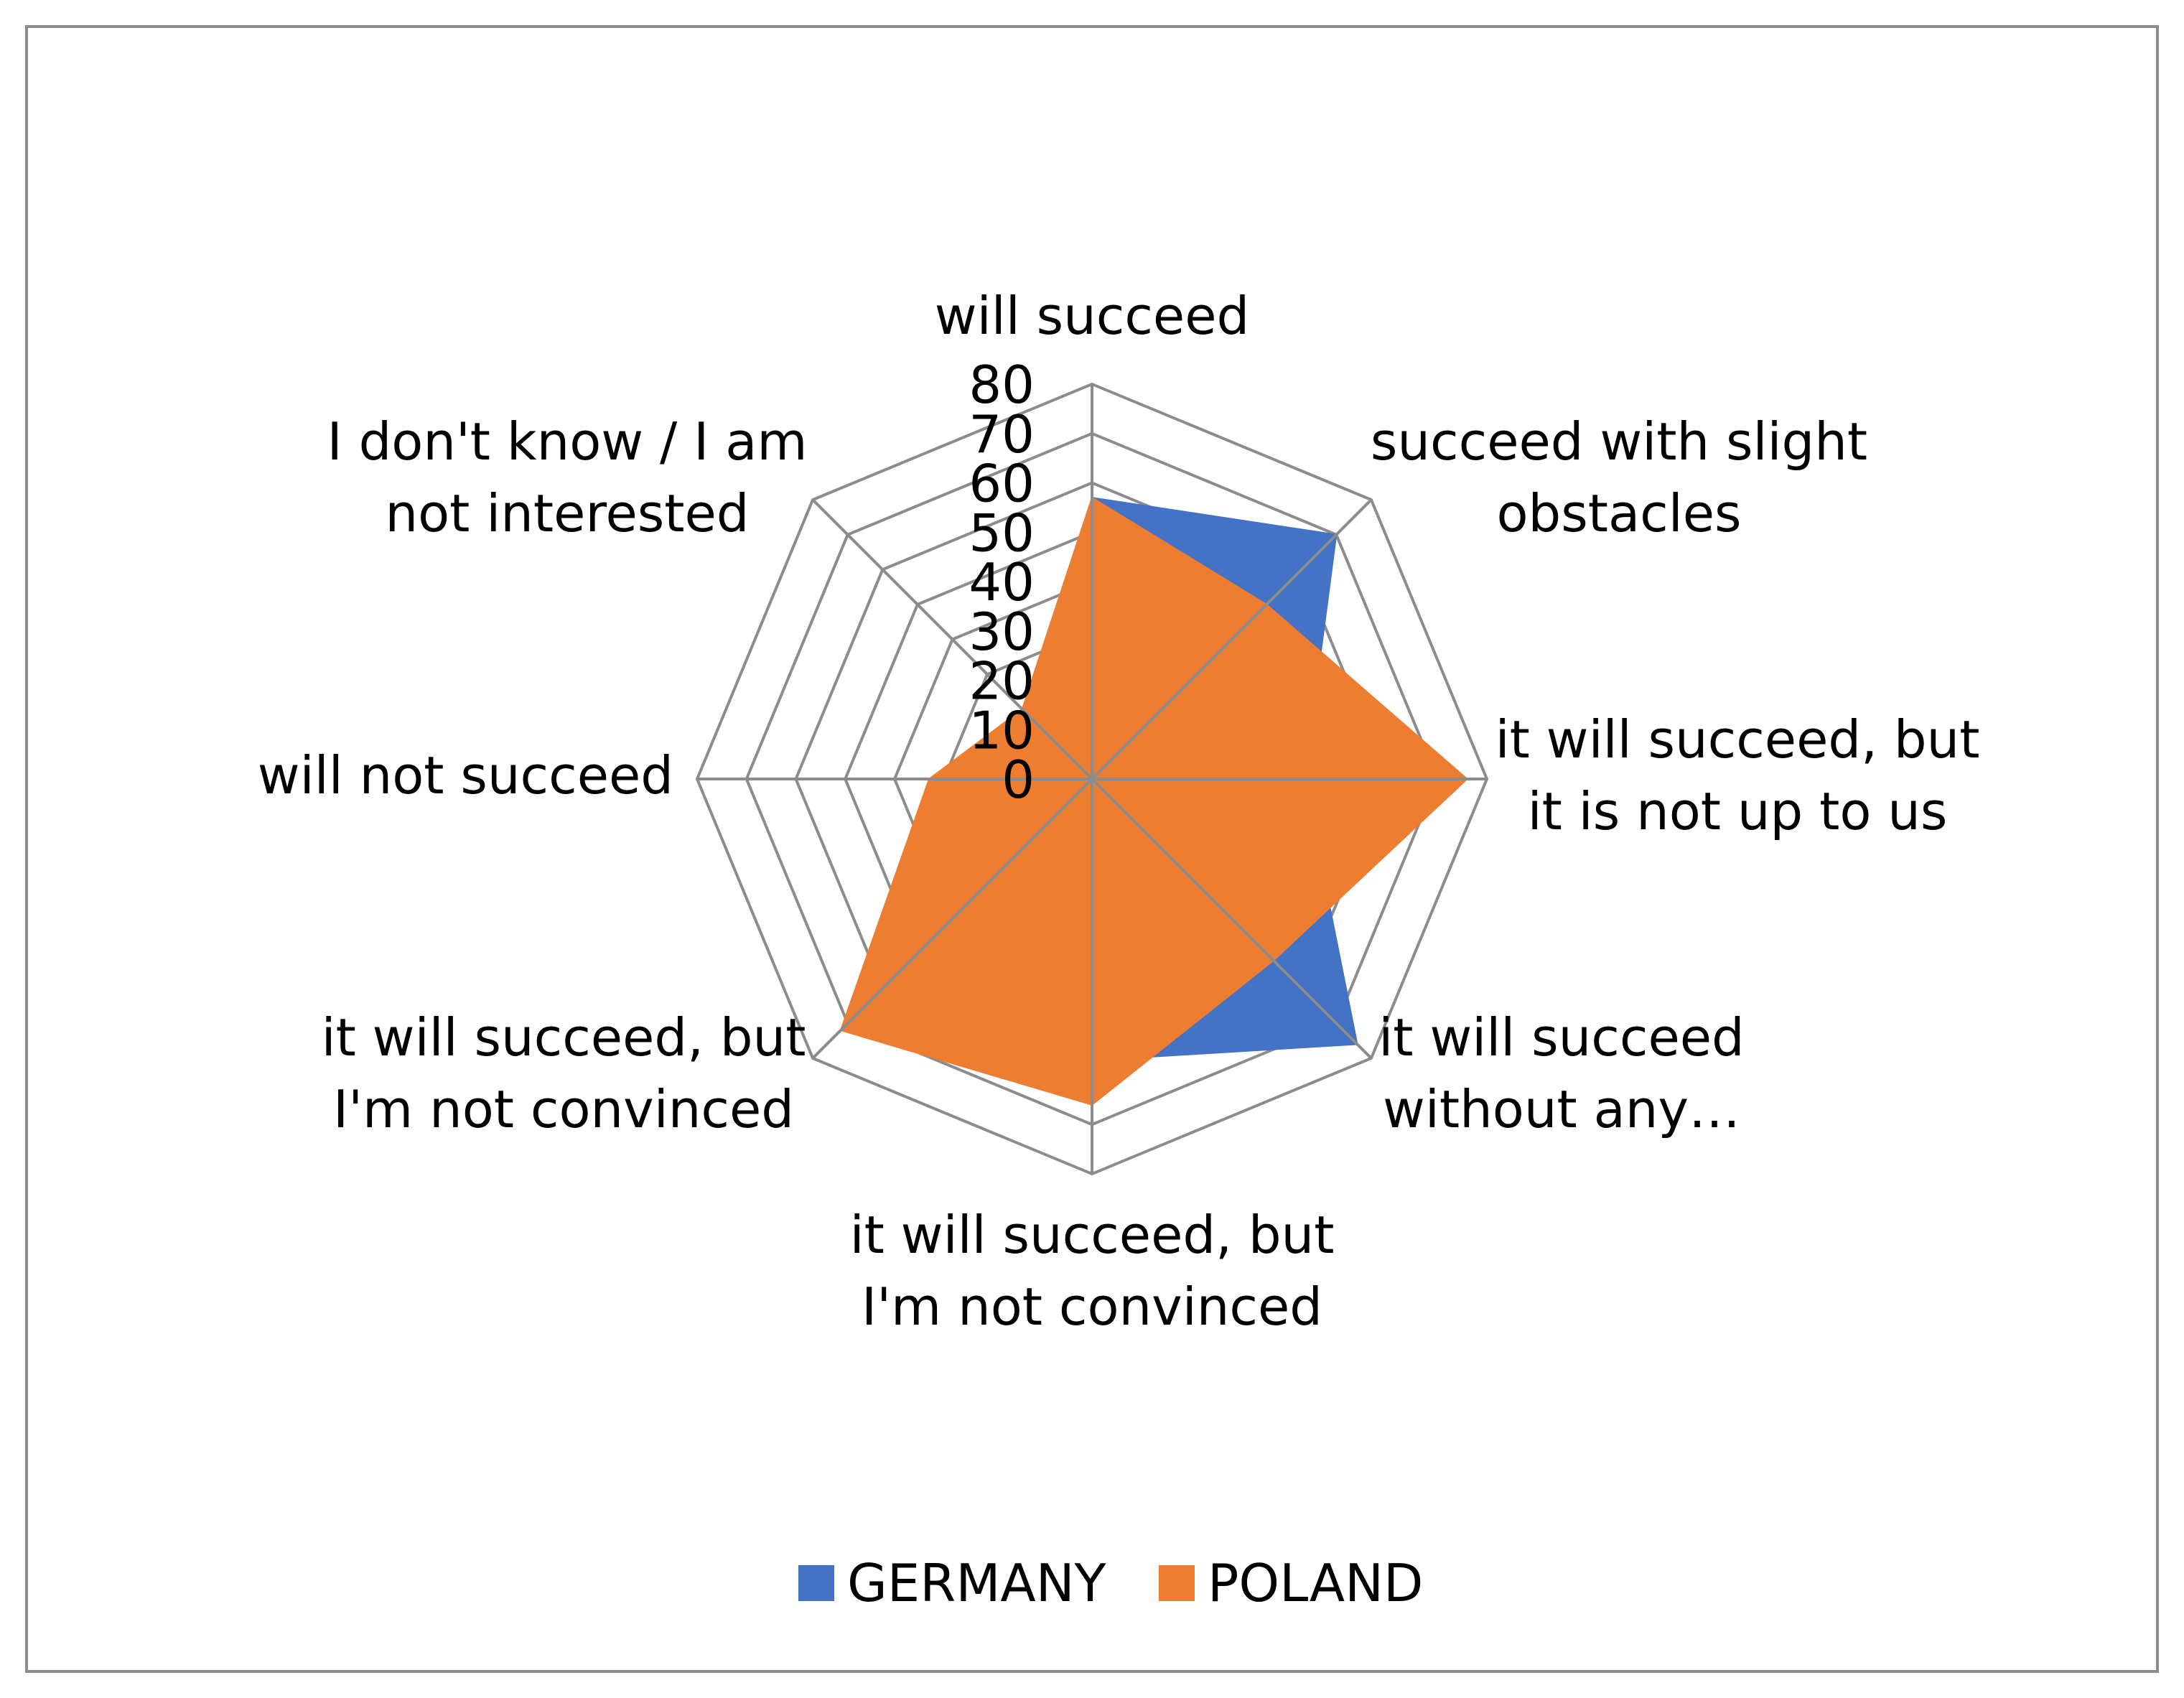 This screenshot has width=2184, height=1698. Describe the element at coordinates (1738, 811) in the screenshot. I see `category-label: it is not up to us` at that location.